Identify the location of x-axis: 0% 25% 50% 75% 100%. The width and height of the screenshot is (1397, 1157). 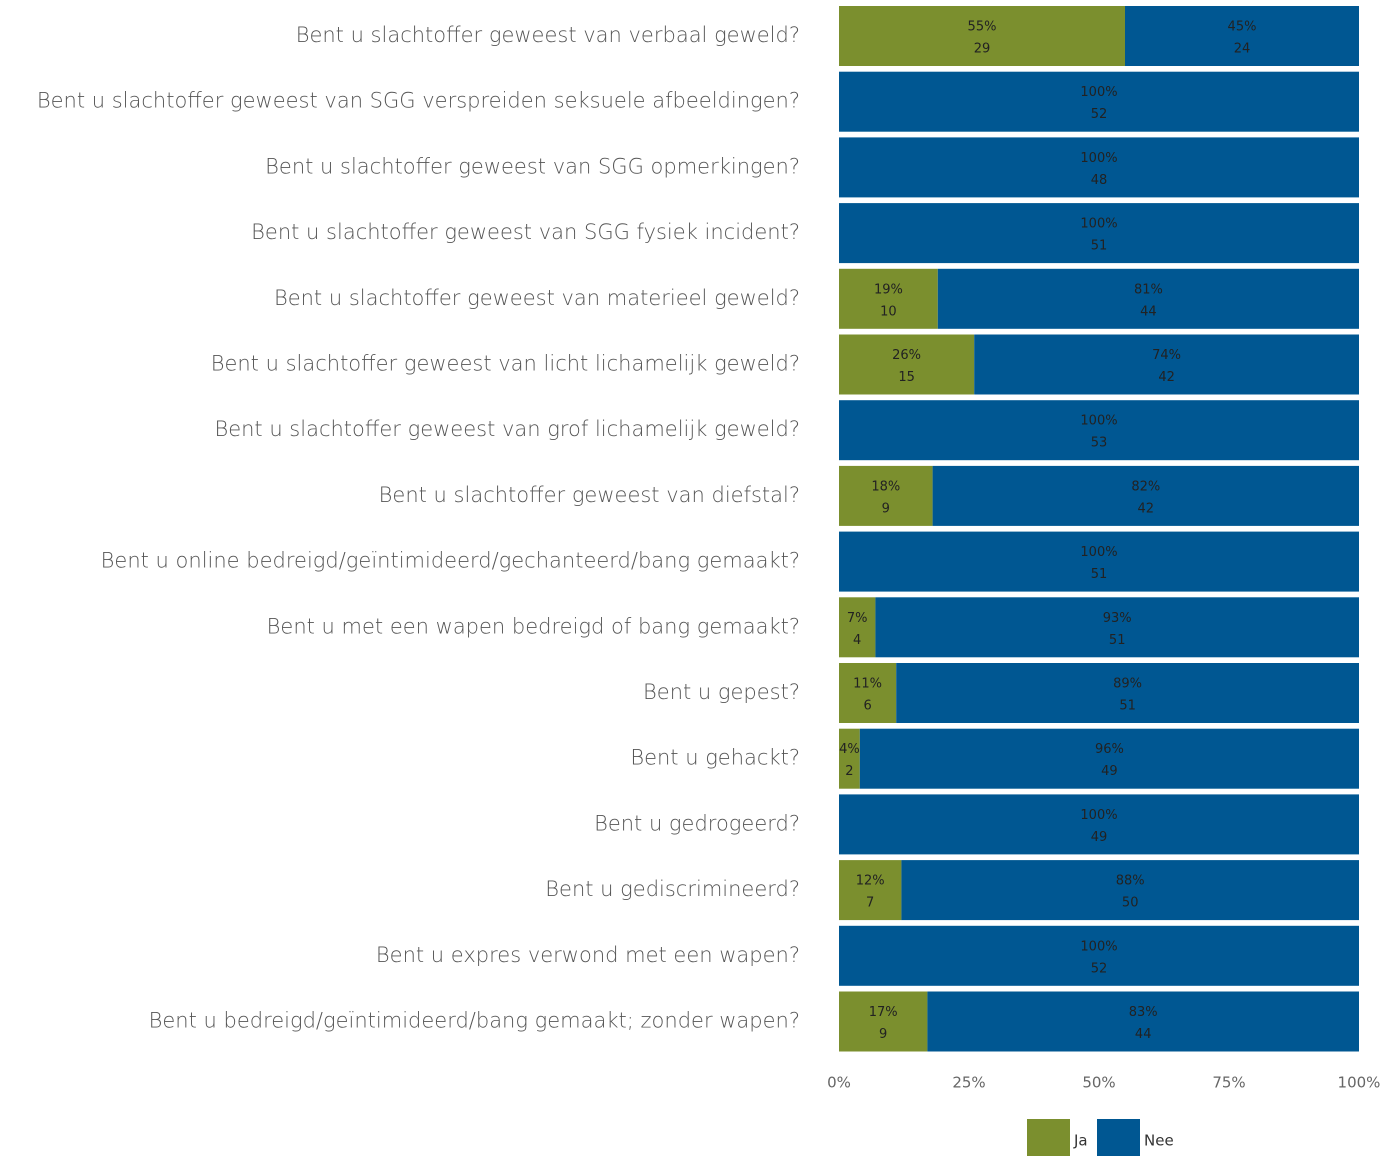
(1103, 1083).